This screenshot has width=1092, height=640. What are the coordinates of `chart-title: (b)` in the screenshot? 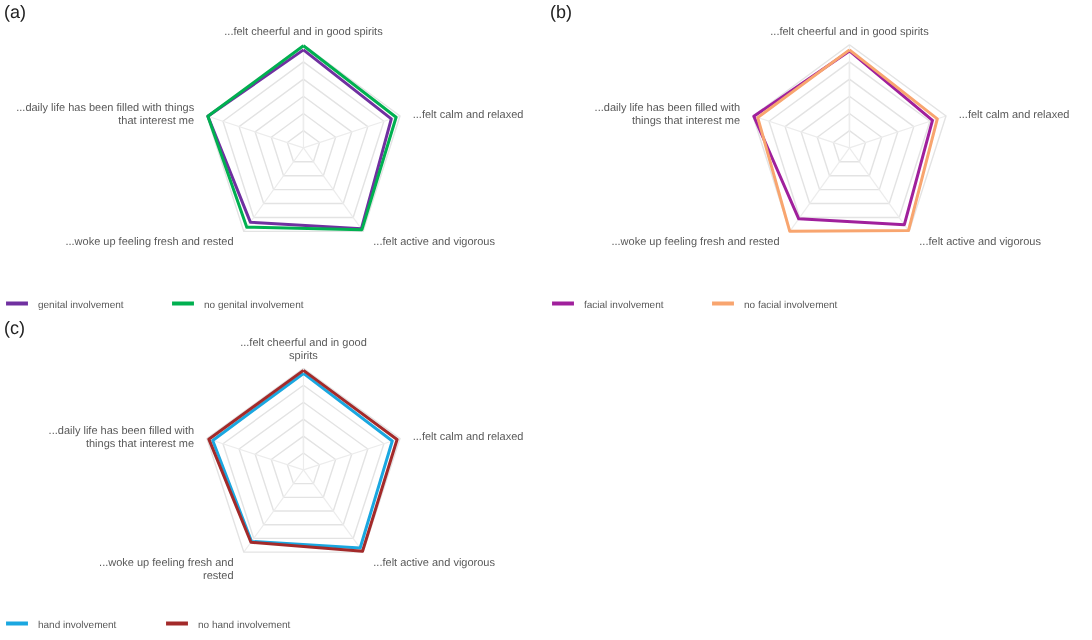 It's located at (561, 12).